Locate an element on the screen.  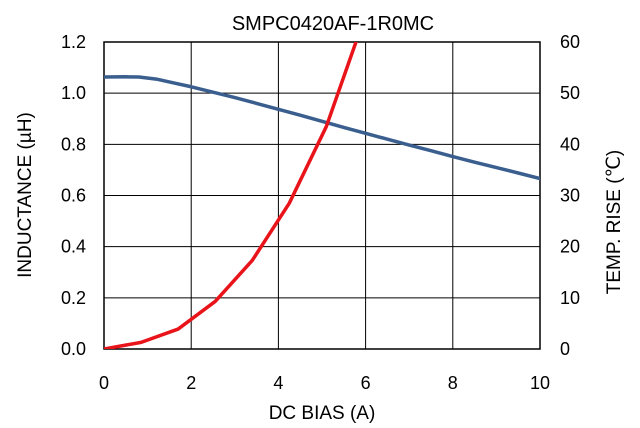
y-axis-right-label: TEMP. RISE (℃) is located at coordinates (614, 222).